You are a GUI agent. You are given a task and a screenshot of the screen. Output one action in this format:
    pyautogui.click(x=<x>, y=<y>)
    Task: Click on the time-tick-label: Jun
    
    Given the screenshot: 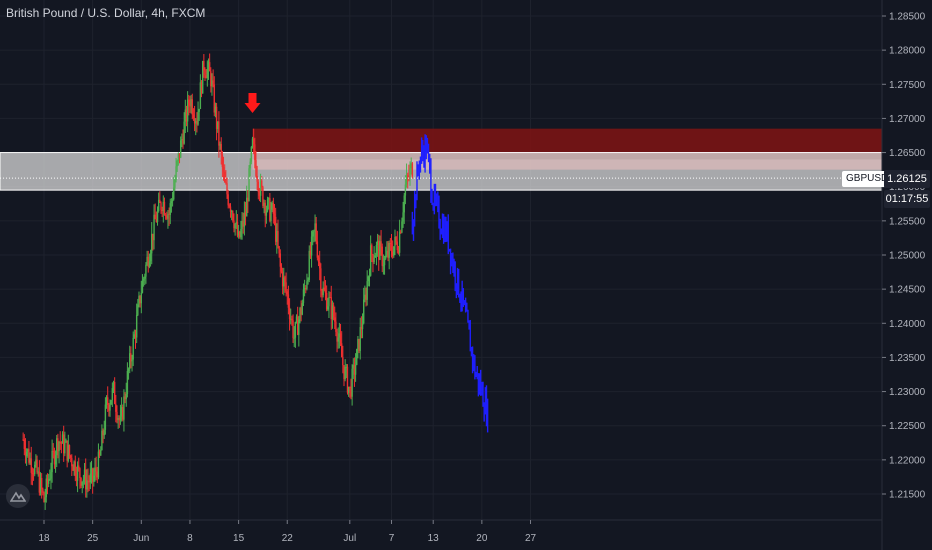 What is the action you would take?
    pyautogui.click(x=141, y=538)
    